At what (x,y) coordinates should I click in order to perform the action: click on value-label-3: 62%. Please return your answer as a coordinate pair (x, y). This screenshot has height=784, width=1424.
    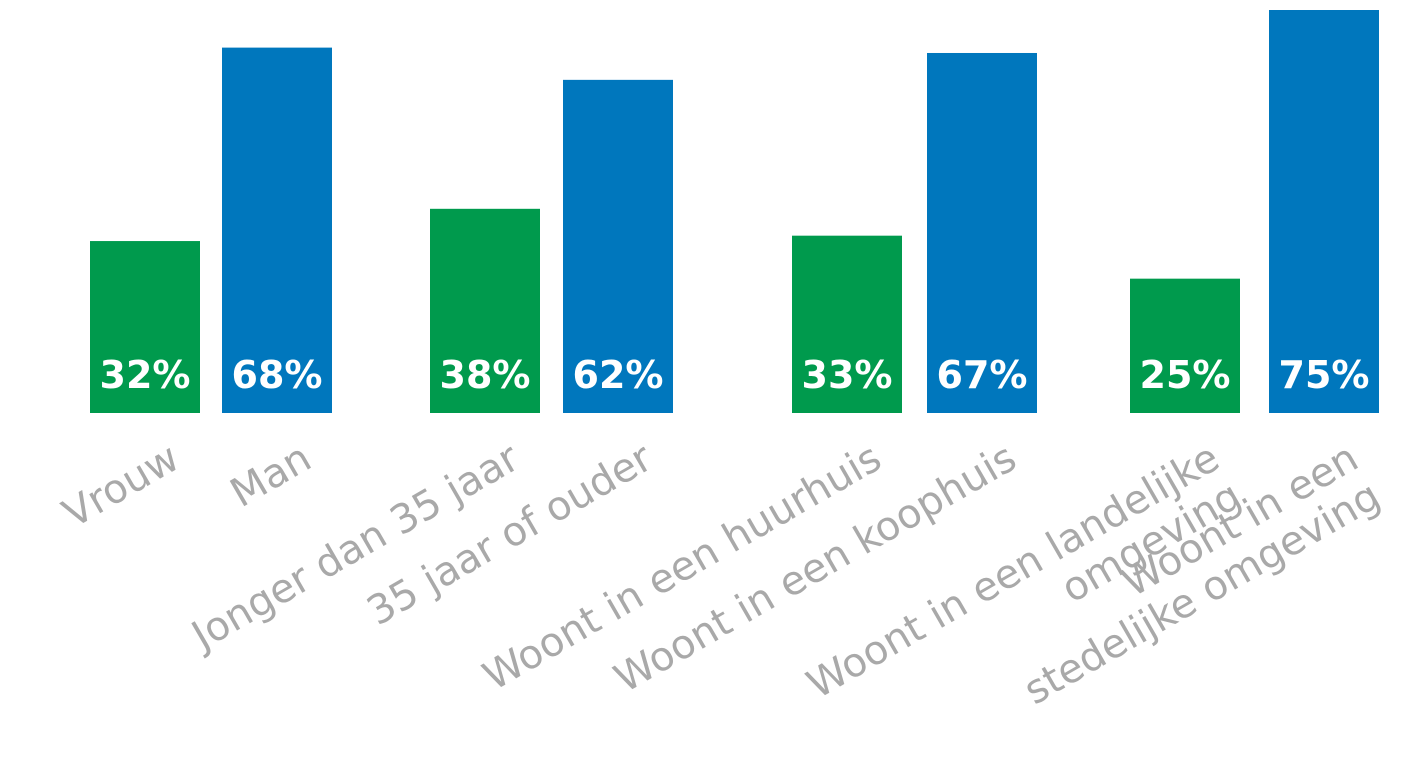
    Looking at the image, I should click on (618, 375).